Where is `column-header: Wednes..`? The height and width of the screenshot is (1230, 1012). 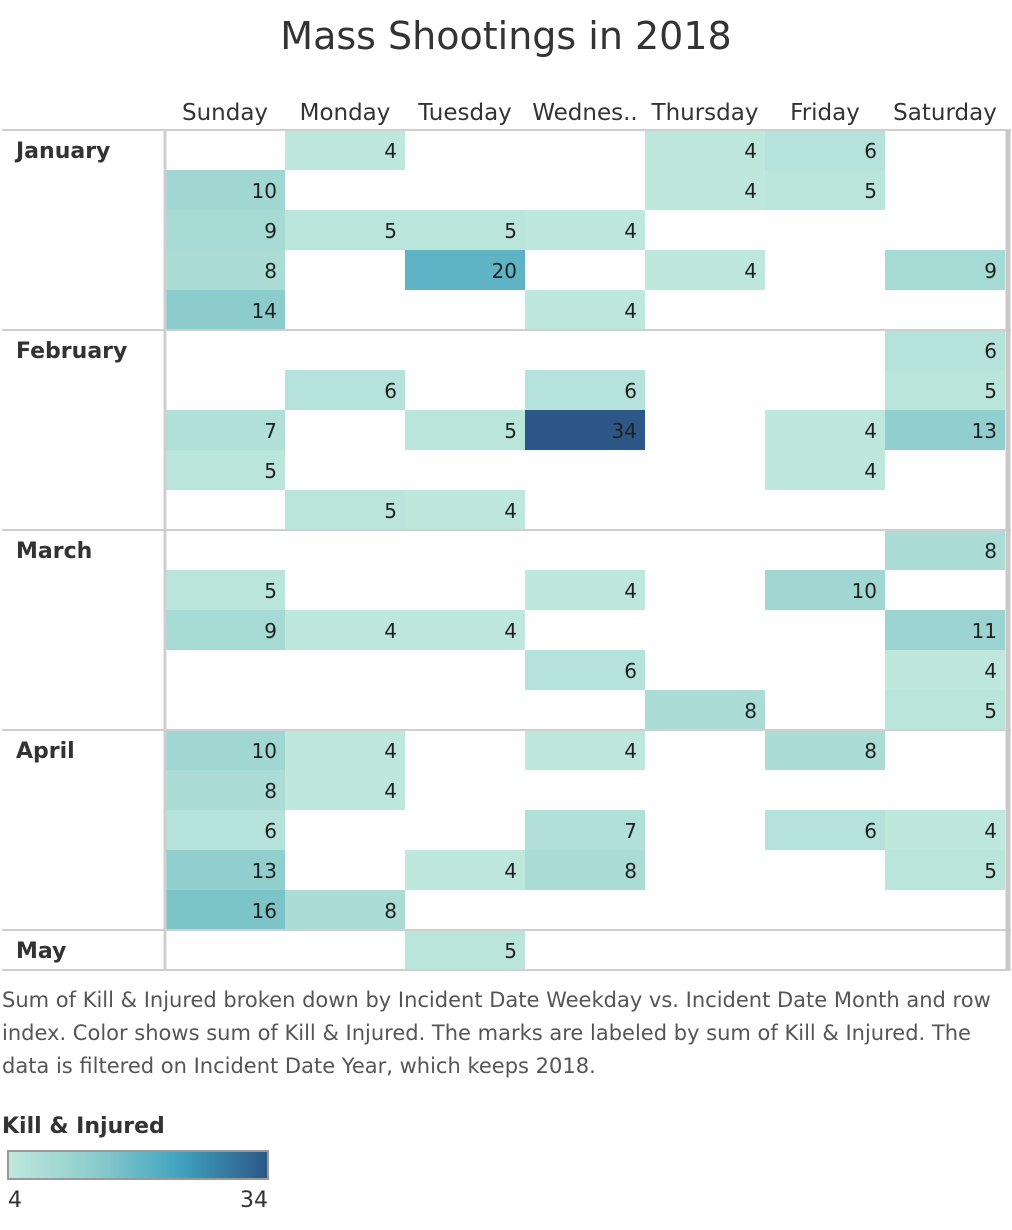
column-header: Wednes.. is located at coordinates (584, 113).